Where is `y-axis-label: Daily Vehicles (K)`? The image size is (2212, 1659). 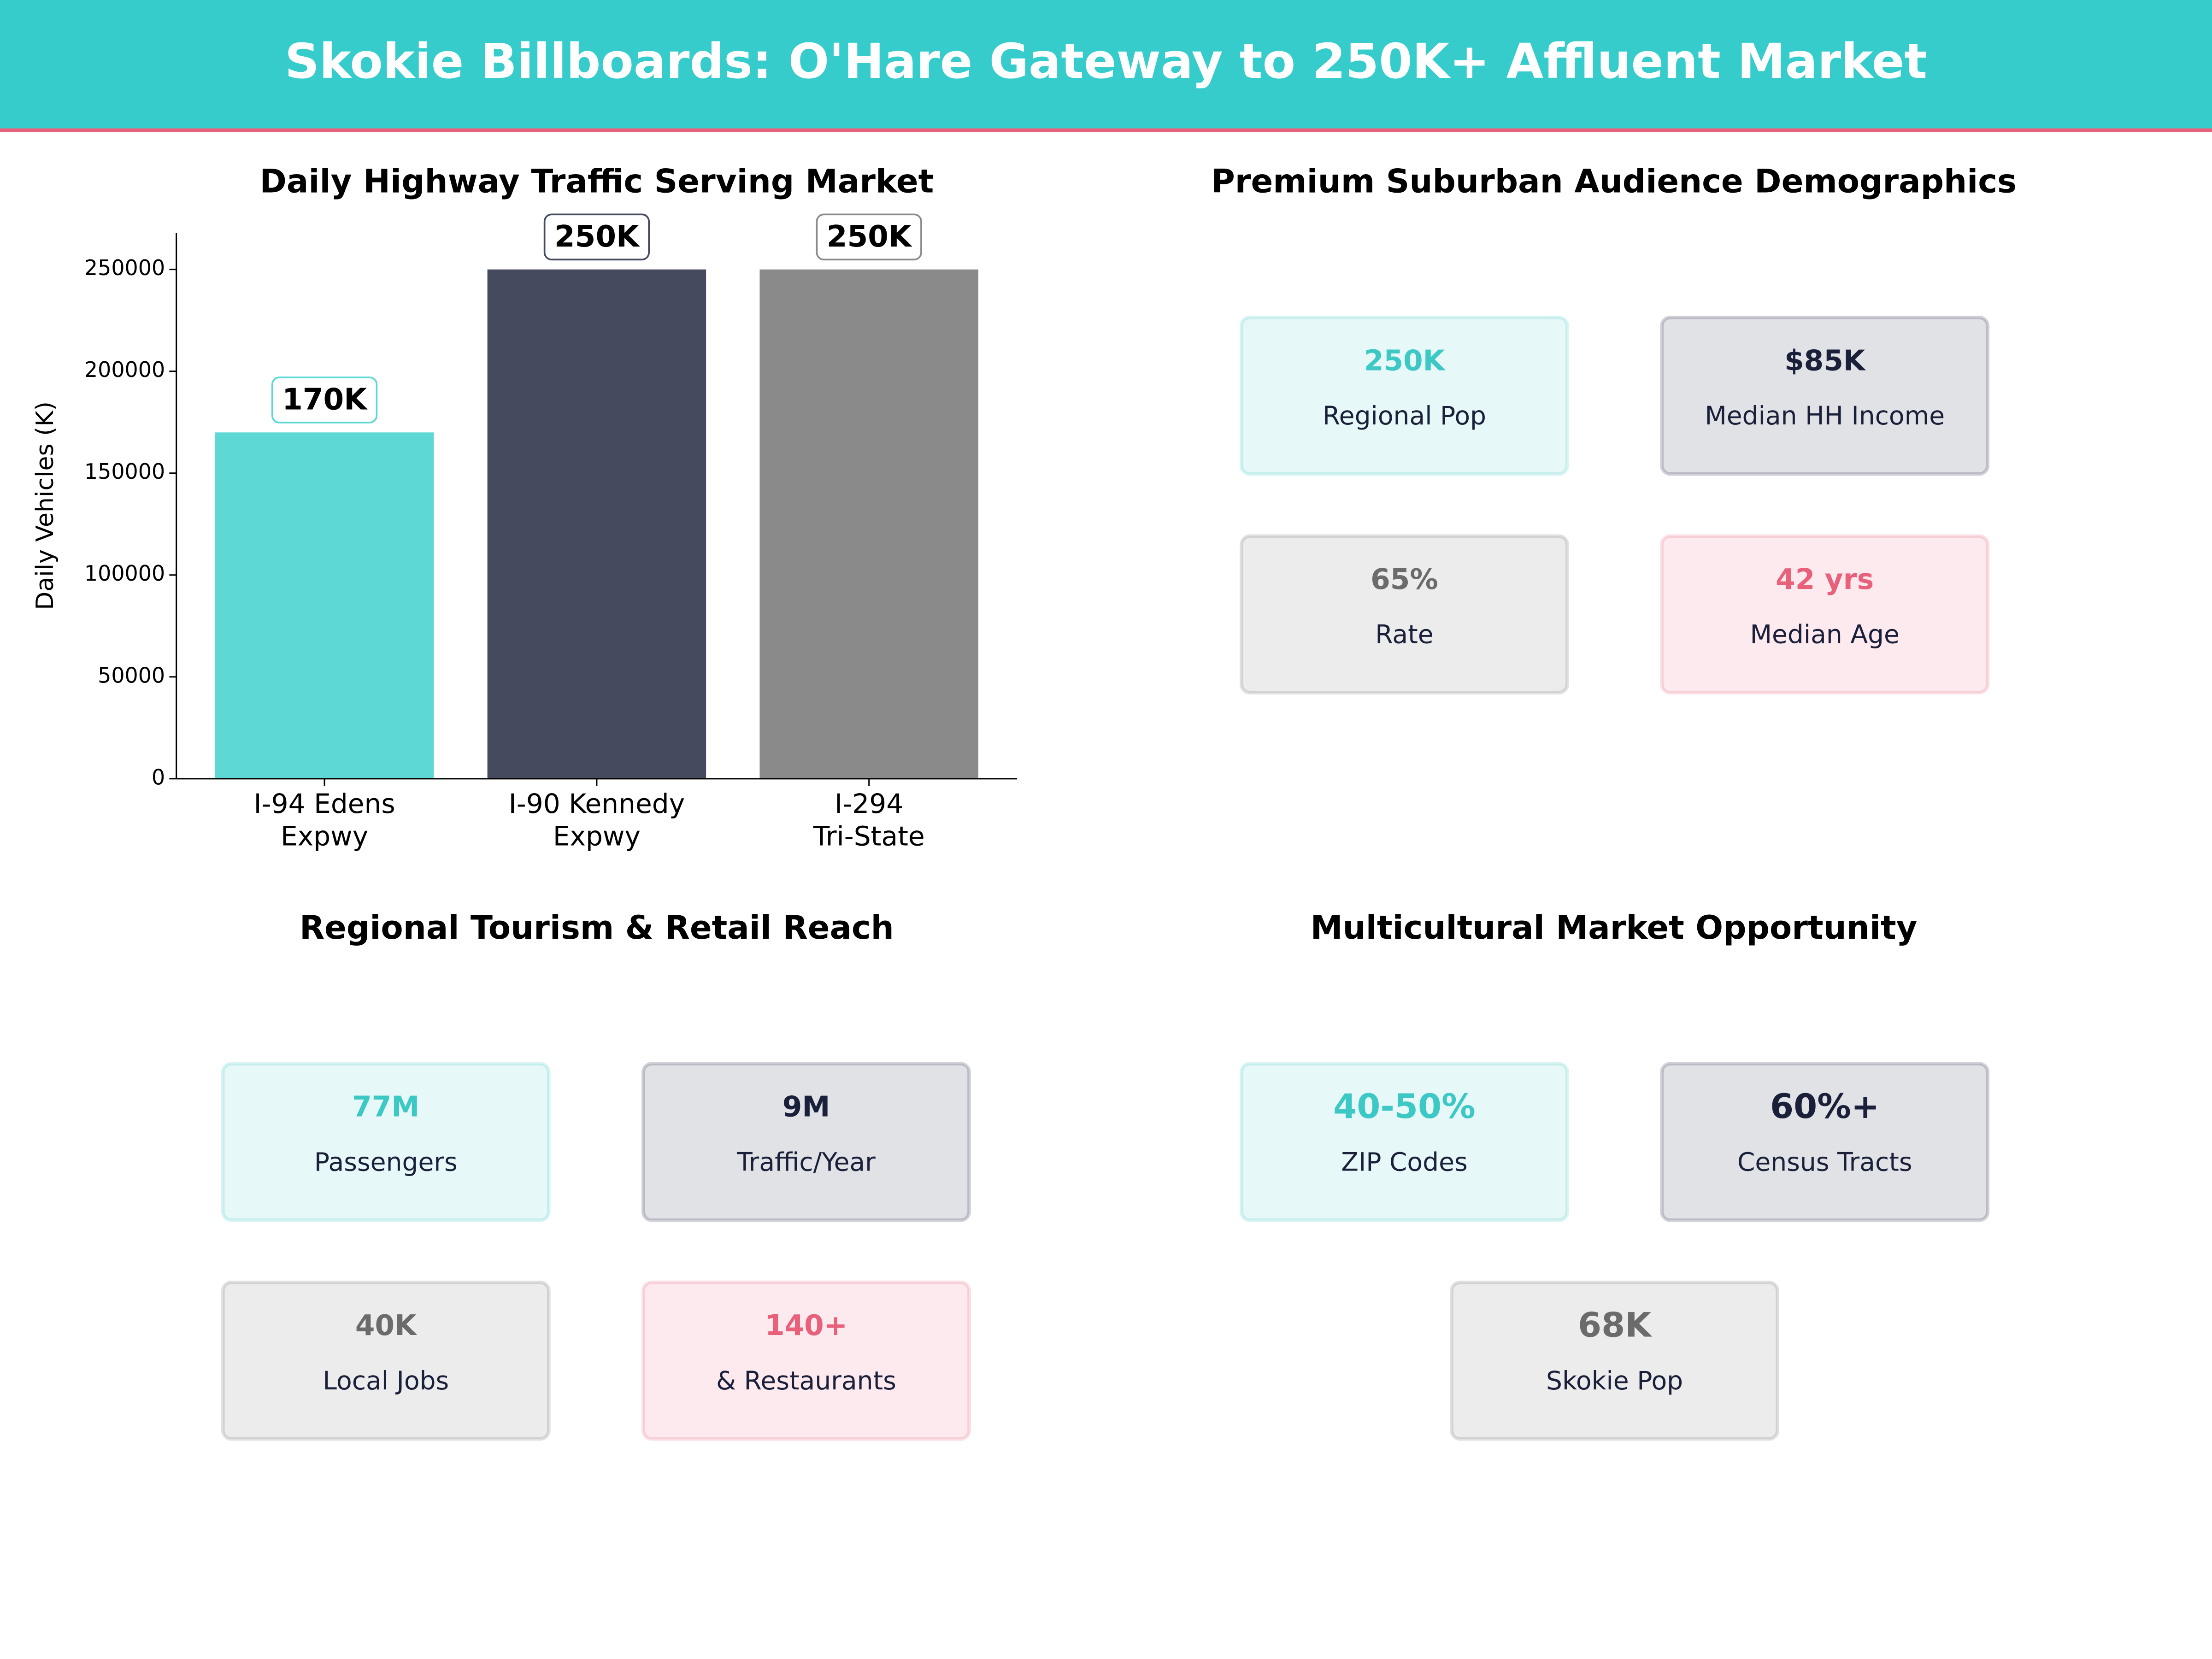
y-axis-label: Daily Vehicles (K) is located at coordinates (45, 505).